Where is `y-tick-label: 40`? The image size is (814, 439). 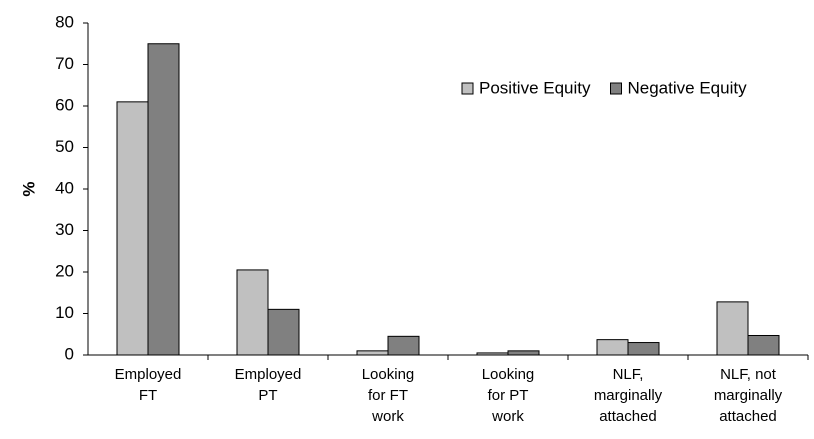
y-tick-label: 40 is located at coordinates (64, 187).